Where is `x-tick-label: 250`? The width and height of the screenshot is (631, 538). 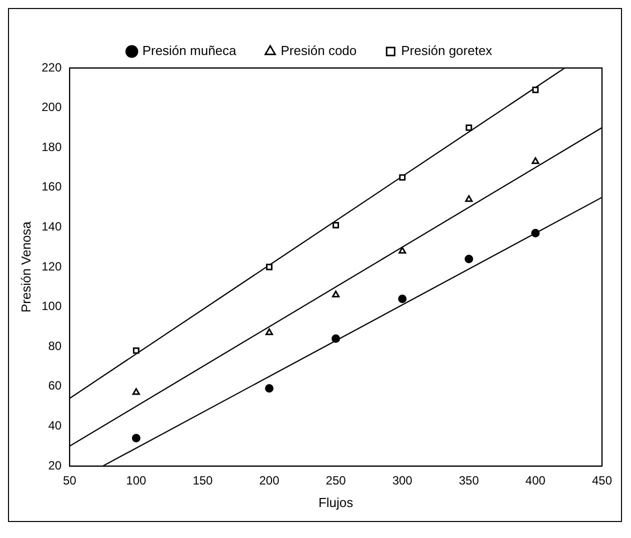
x-tick-label: 250 is located at coordinates (336, 481).